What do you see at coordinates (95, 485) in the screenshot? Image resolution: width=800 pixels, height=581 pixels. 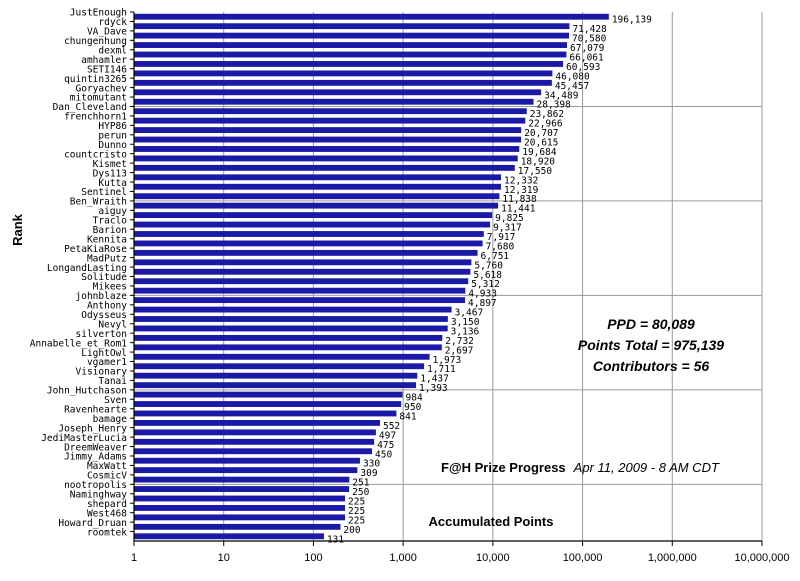 I see `category-label: nootropolis` at bounding box center [95, 485].